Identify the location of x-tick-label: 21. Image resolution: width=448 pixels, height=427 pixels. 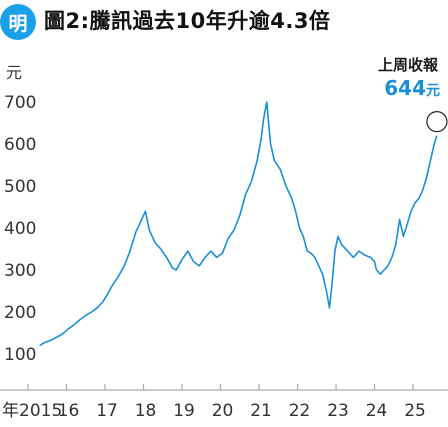
(261, 411).